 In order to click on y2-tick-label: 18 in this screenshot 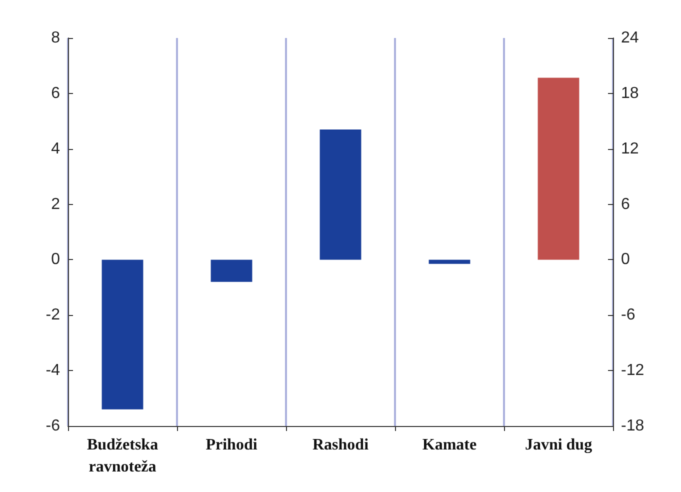, I will do `click(630, 93)`.